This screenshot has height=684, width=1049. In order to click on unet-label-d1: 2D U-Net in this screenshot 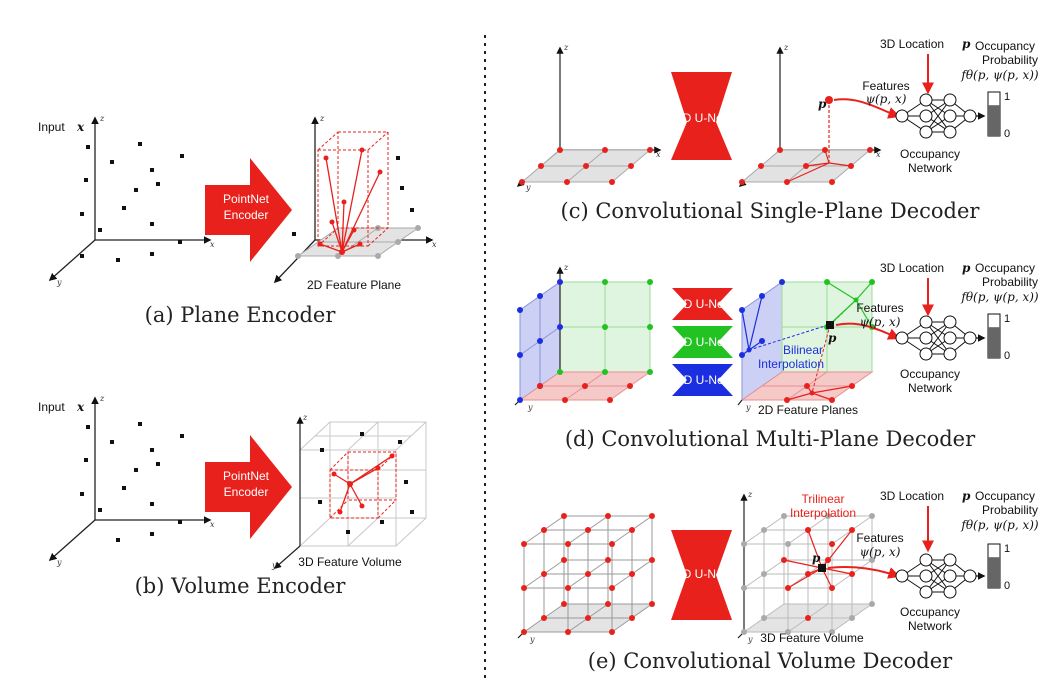, I will do `click(702, 304)`.